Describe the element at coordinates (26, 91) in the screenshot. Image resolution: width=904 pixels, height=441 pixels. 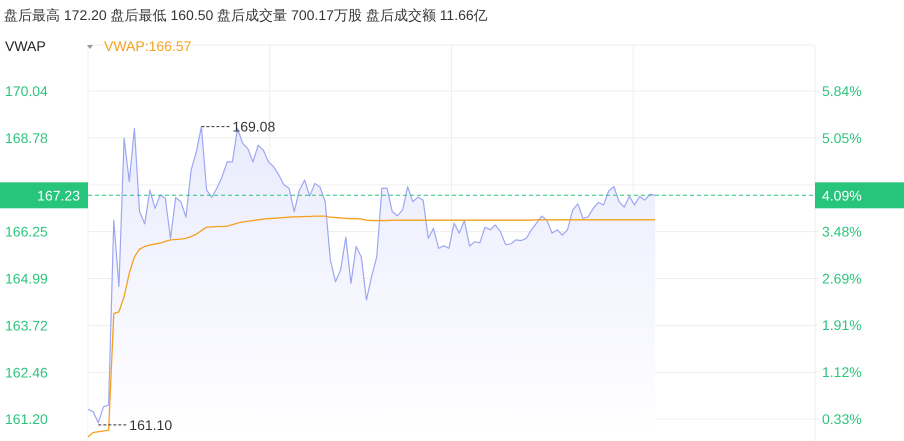
I see `y-tick-label: 170.04` at that location.